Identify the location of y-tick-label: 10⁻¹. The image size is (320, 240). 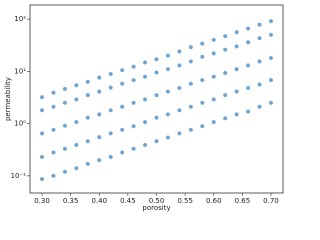
(19, 176).